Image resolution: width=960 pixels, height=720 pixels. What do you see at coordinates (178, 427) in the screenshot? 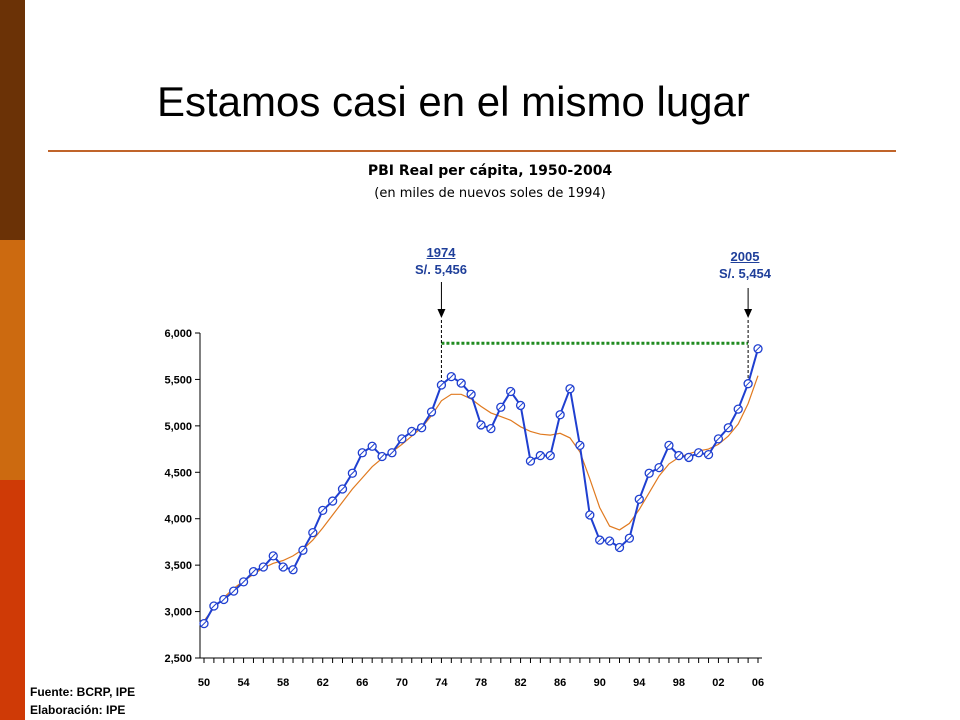
I see `y-tick-label: 5,000` at bounding box center [178, 427].